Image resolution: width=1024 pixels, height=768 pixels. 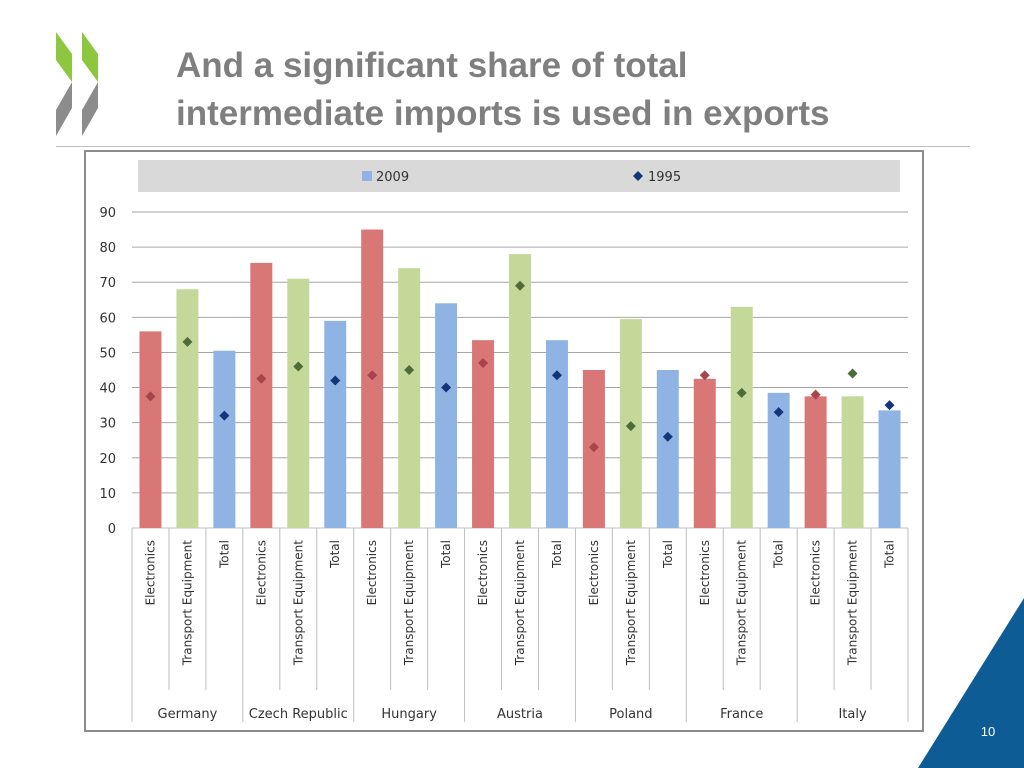 What do you see at coordinates (852, 714) in the screenshot?
I see `country-label: Italy` at bounding box center [852, 714].